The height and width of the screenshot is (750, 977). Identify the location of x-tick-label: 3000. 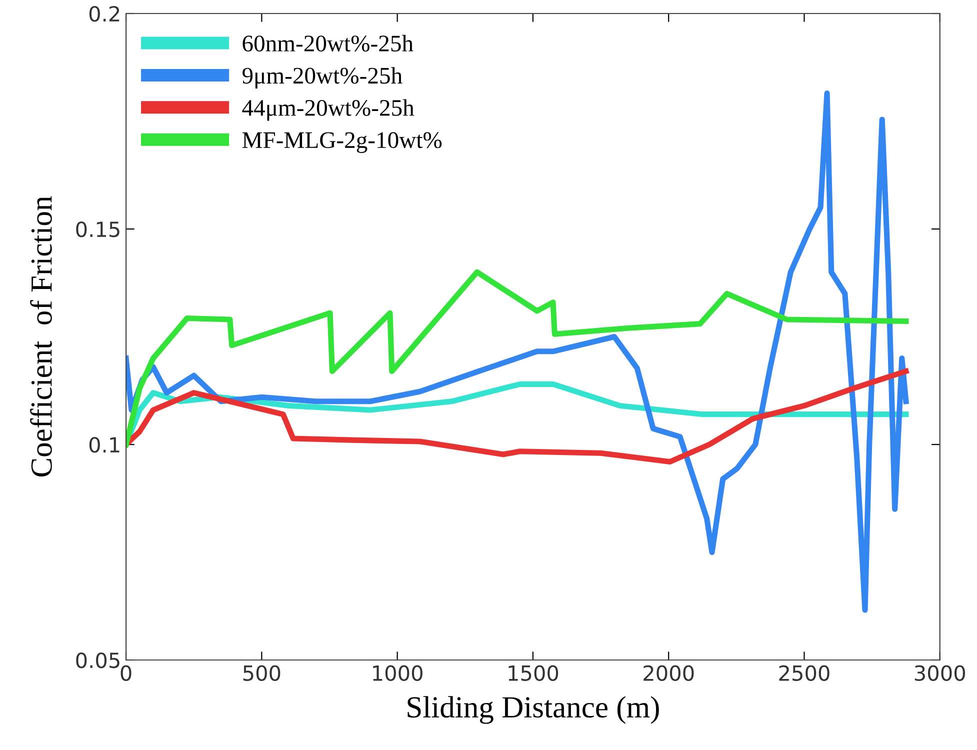
(939, 673).